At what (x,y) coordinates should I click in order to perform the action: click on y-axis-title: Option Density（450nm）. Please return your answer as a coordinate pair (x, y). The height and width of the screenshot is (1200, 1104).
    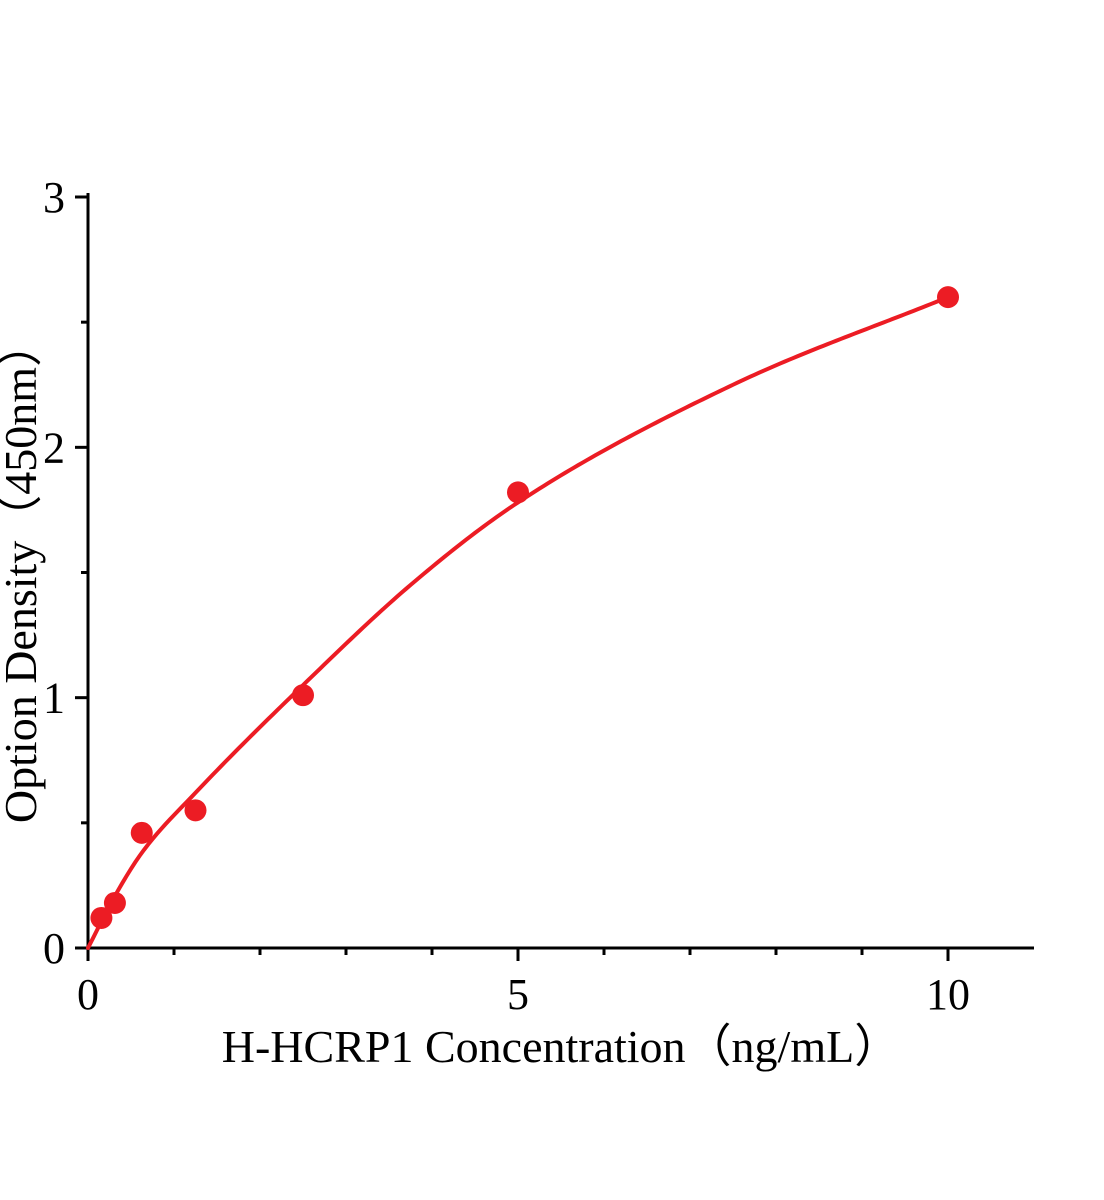
    Looking at the image, I should click on (23, 572).